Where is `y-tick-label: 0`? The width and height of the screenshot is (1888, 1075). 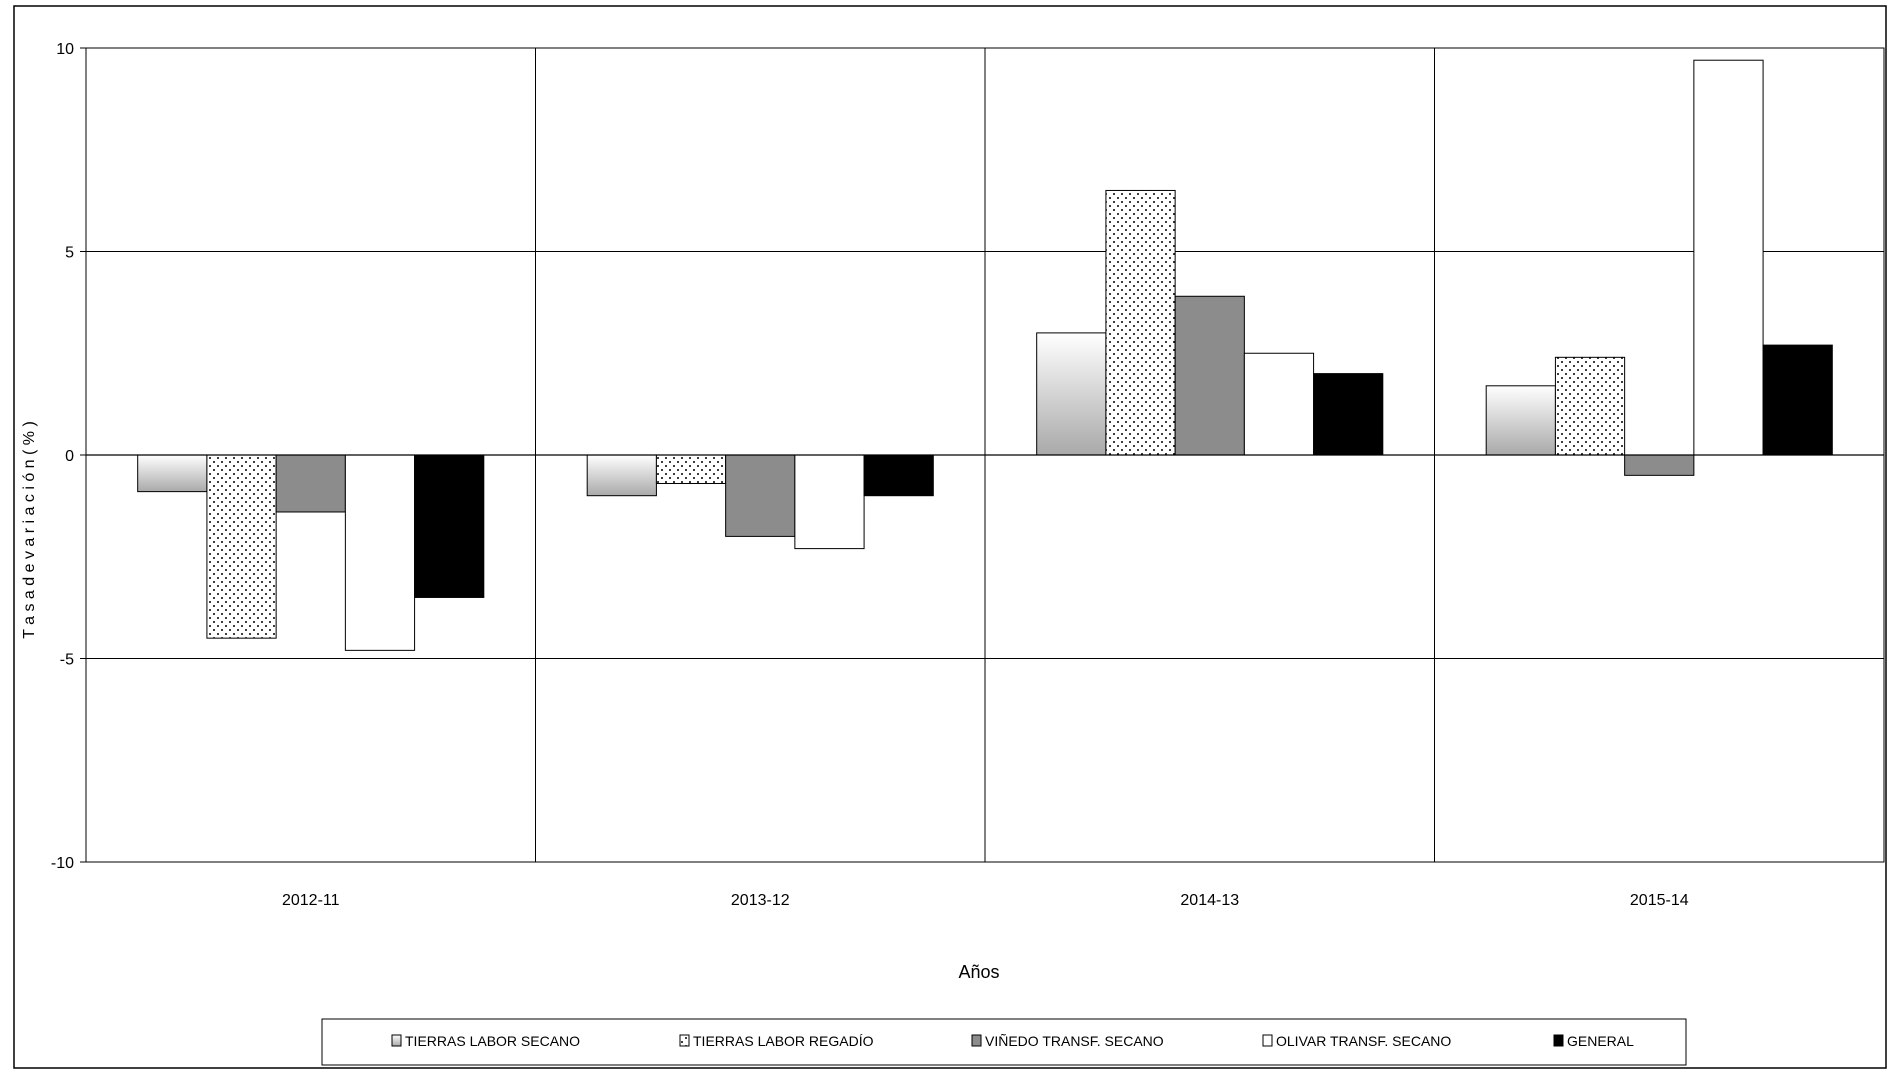 y-tick-label: 0 is located at coordinates (69, 456).